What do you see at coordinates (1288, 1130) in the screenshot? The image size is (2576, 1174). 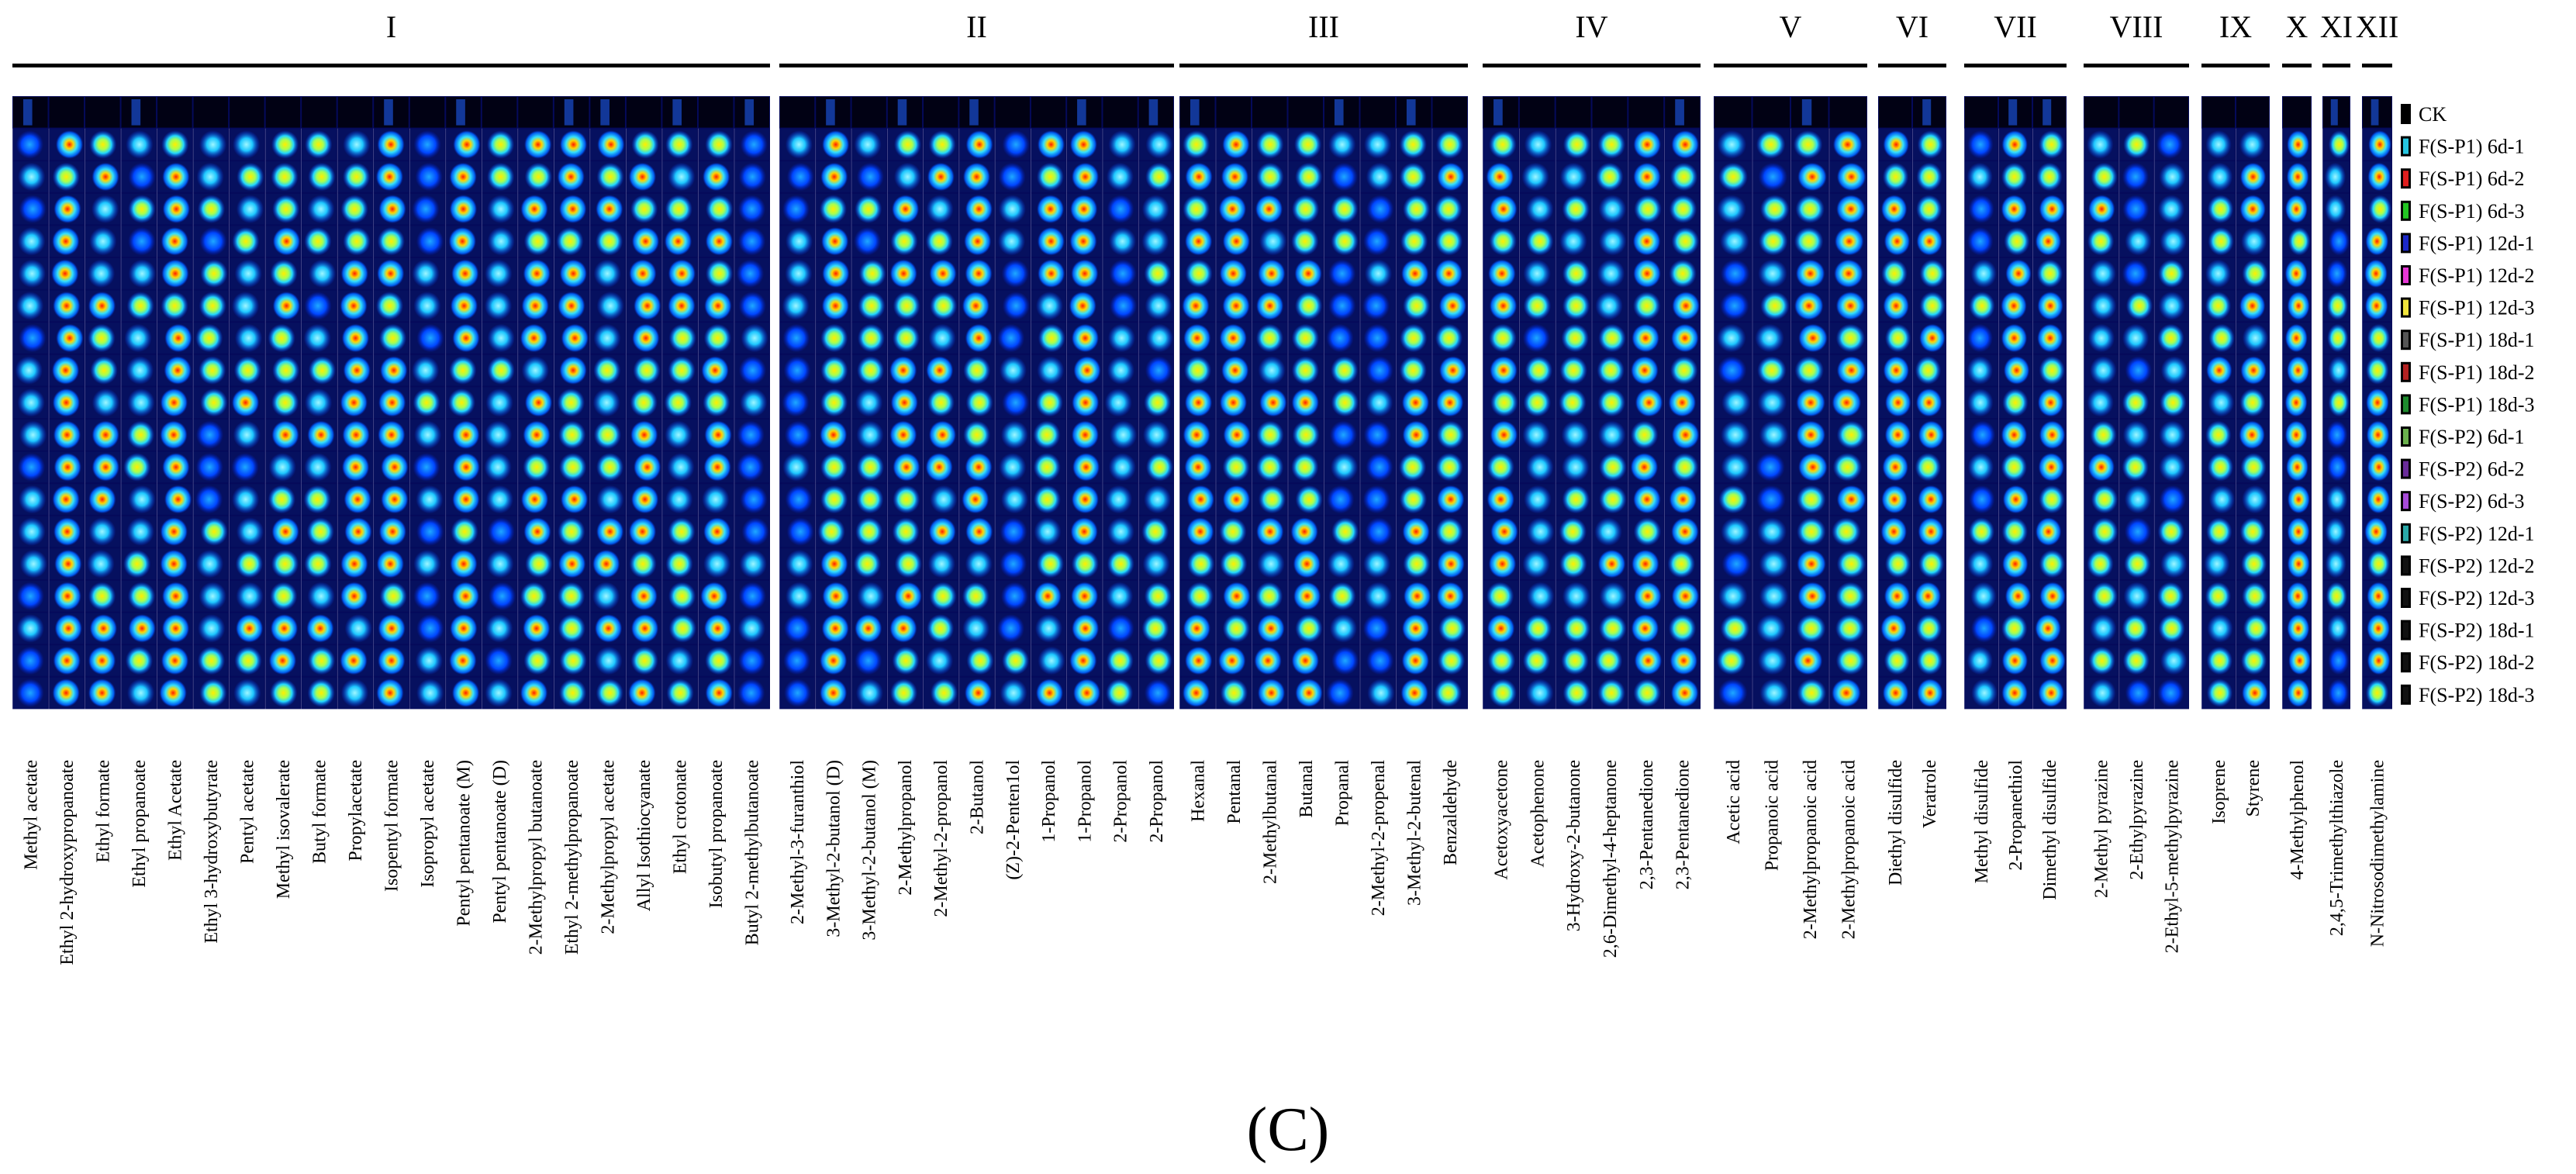 I see `figure-caption: (C)` at bounding box center [1288, 1130].